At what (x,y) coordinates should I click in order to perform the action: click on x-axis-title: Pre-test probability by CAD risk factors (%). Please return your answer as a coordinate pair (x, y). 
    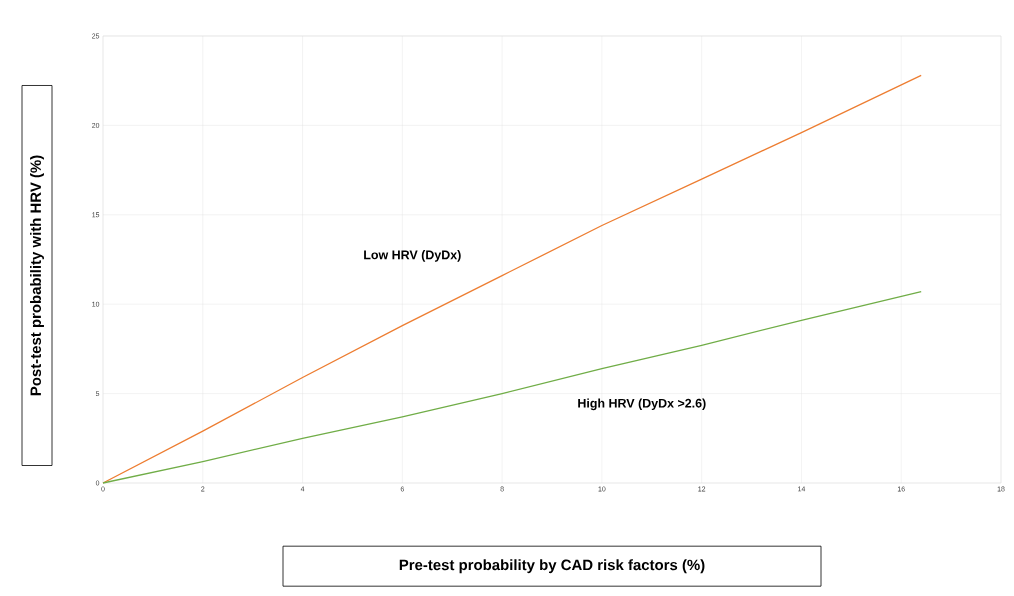
    Looking at the image, I should click on (552, 566).